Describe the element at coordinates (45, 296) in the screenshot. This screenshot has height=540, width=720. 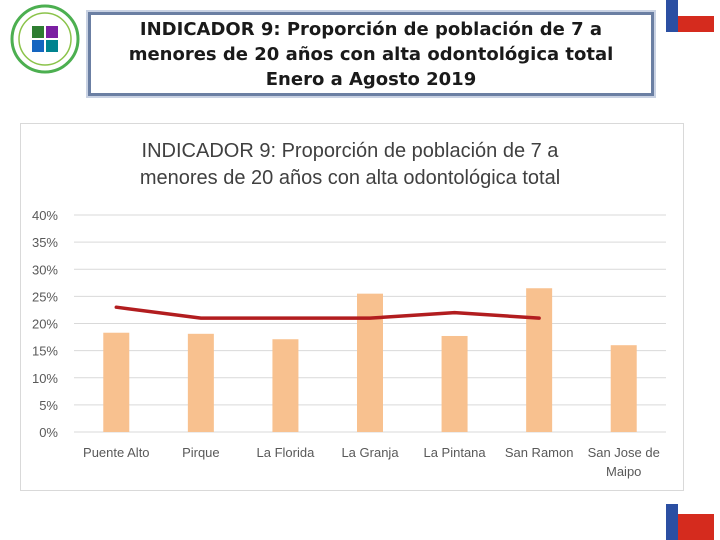
I see `y-tick-label: 25%` at that location.